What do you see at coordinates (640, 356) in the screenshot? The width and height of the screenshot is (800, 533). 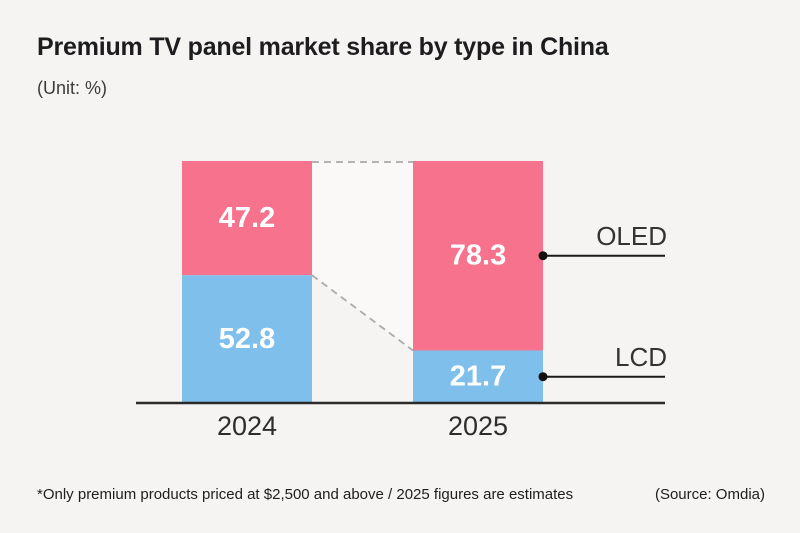 I see `series-label-lcd: LCD` at bounding box center [640, 356].